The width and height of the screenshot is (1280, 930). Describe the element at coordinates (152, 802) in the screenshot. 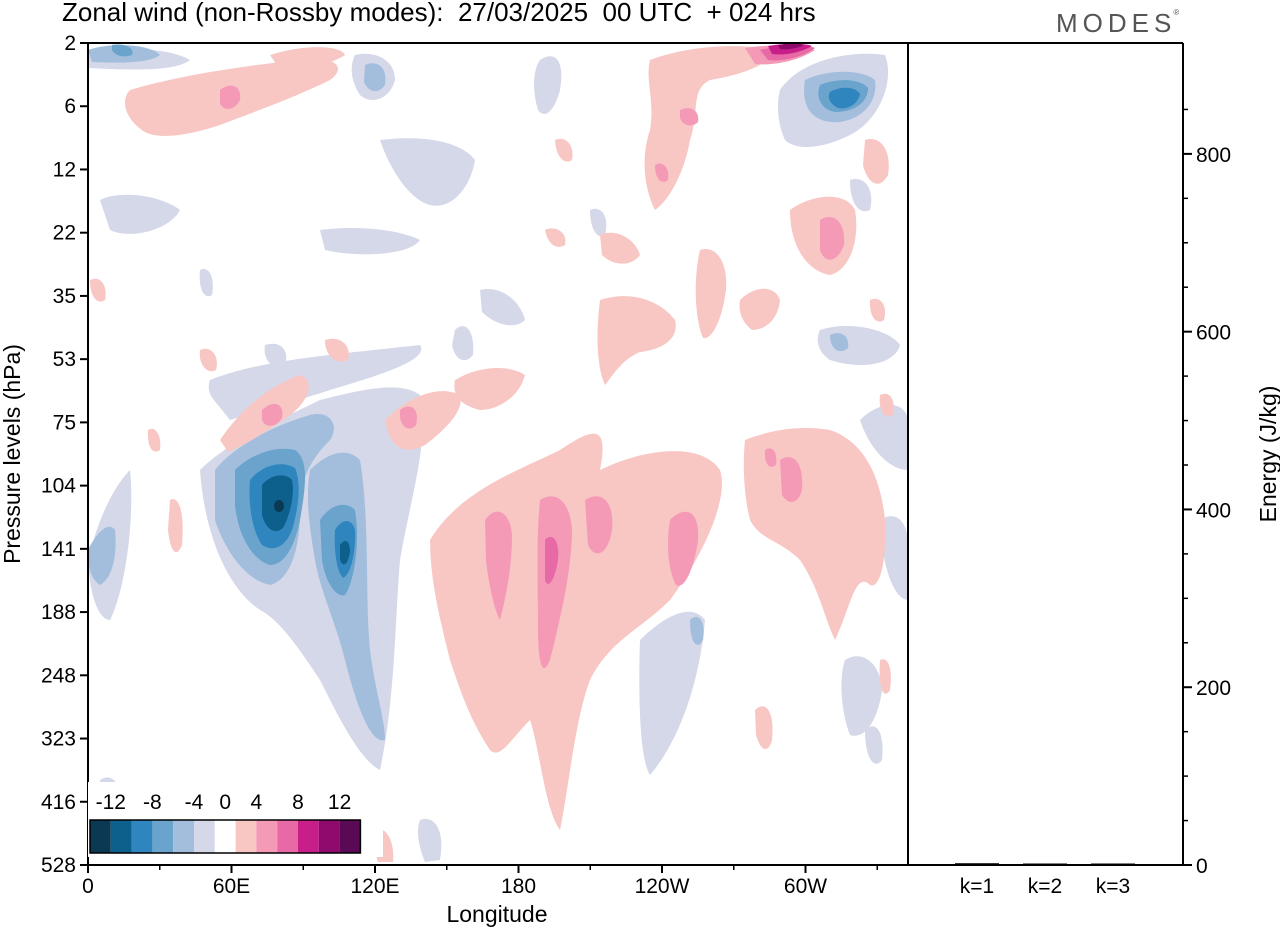

I see `colorbar-label: -8` at that location.